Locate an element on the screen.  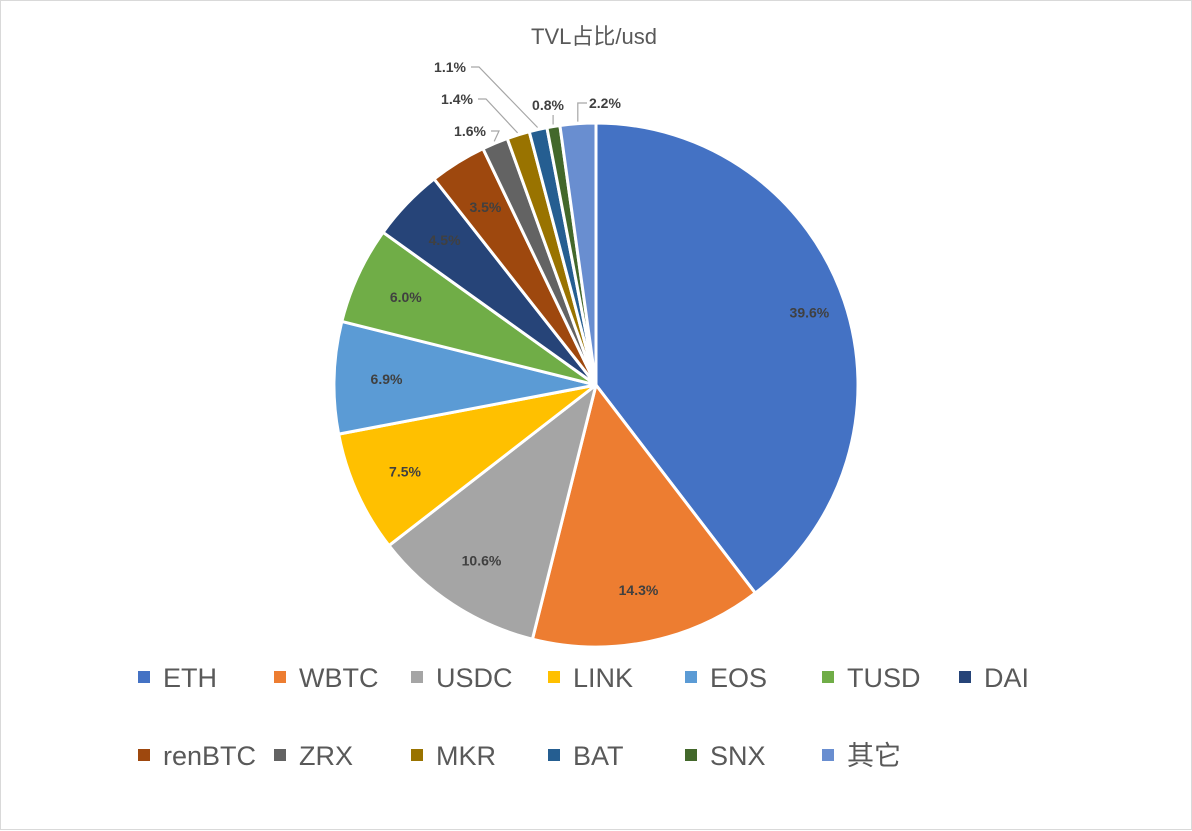
legend-label-renbtc: renBTC is located at coordinates (209, 756).